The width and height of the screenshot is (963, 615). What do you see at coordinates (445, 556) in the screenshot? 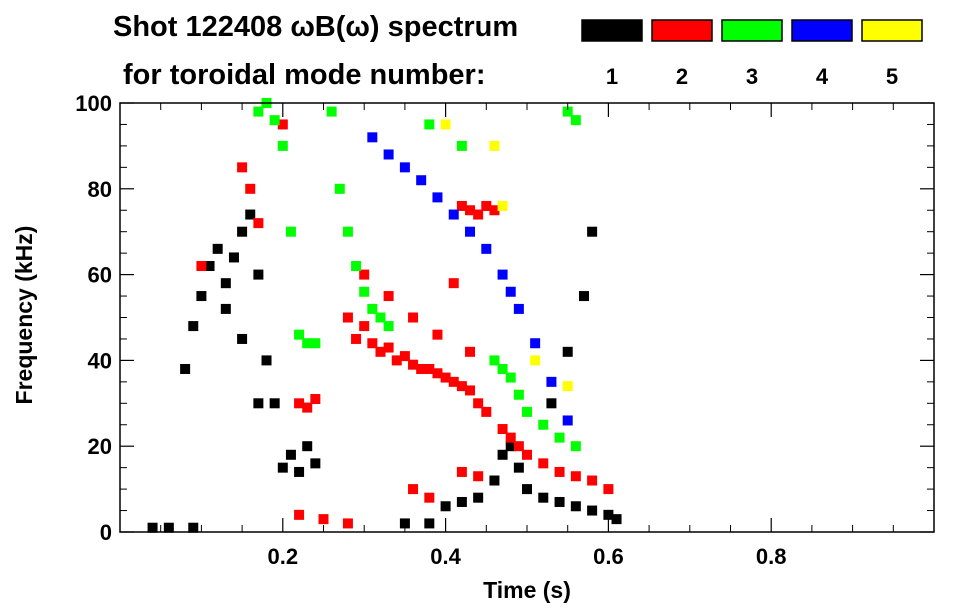
I see `x-tick-label: 0.4` at bounding box center [445, 556].